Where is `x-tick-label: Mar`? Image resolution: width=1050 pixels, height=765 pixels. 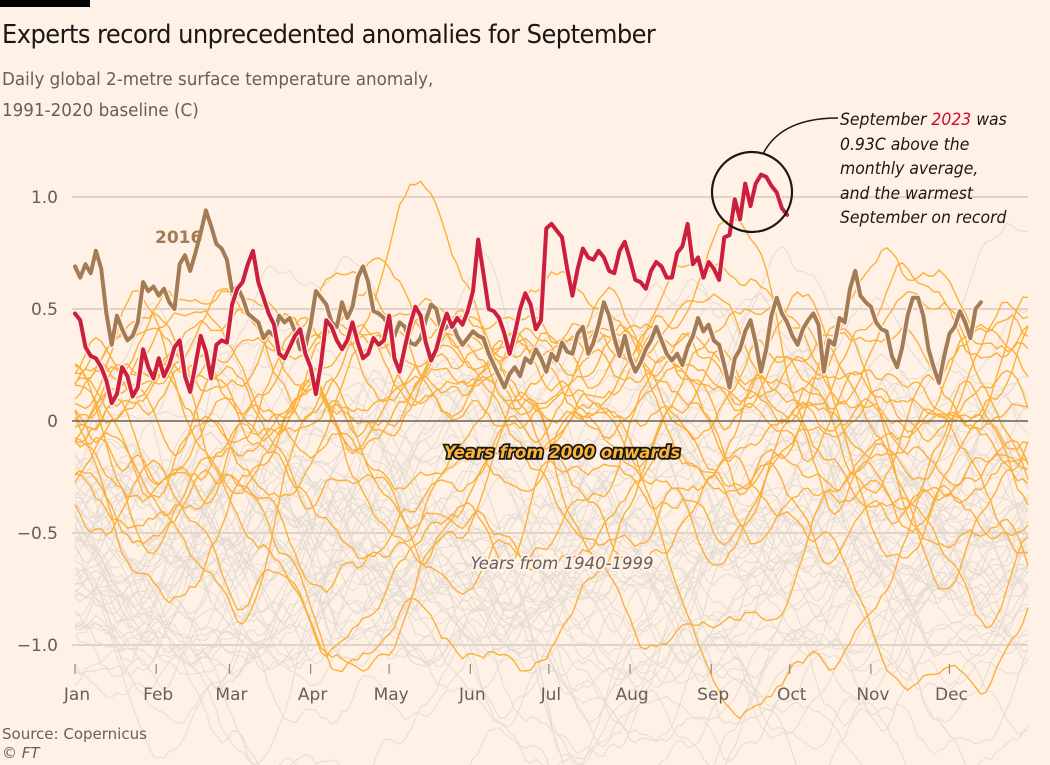
x-tick-label: Mar is located at coordinates (231, 695).